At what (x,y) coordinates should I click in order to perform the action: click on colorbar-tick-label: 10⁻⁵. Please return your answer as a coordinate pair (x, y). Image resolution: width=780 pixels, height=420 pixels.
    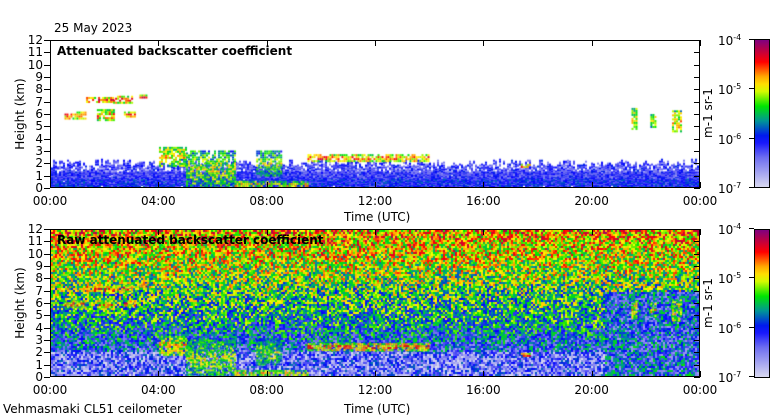
    Looking at the image, I should click on (730, 90).